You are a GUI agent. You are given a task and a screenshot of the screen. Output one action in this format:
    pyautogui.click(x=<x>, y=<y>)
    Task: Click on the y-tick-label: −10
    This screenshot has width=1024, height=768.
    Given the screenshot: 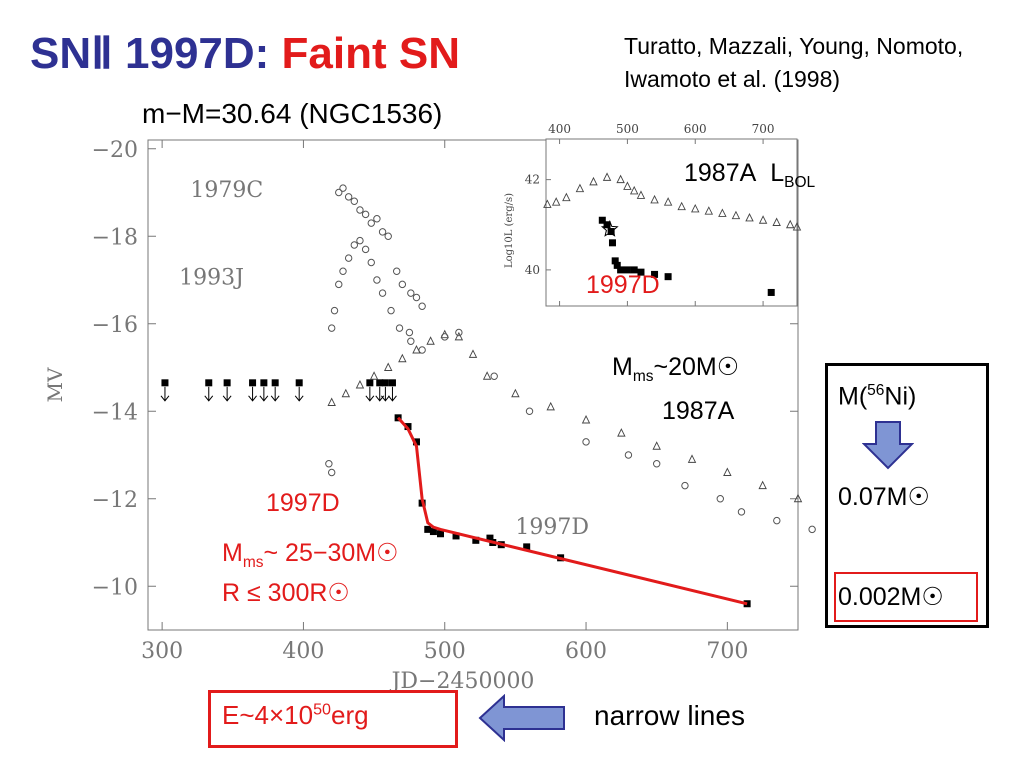 What is the action you would take?
    pyautogui.click(x=115, y=587)
    